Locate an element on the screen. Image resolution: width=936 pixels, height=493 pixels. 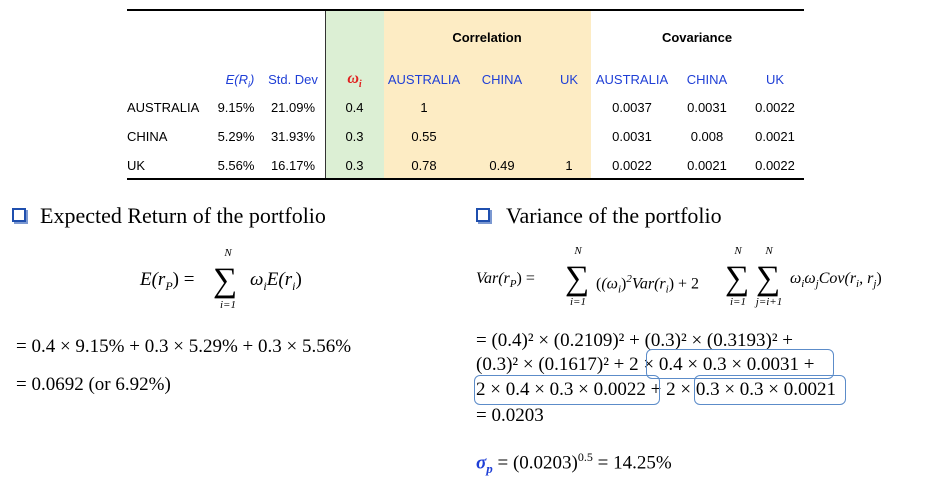
formula-rhs: ωiE(ri) is located at coordinates (276, 281).